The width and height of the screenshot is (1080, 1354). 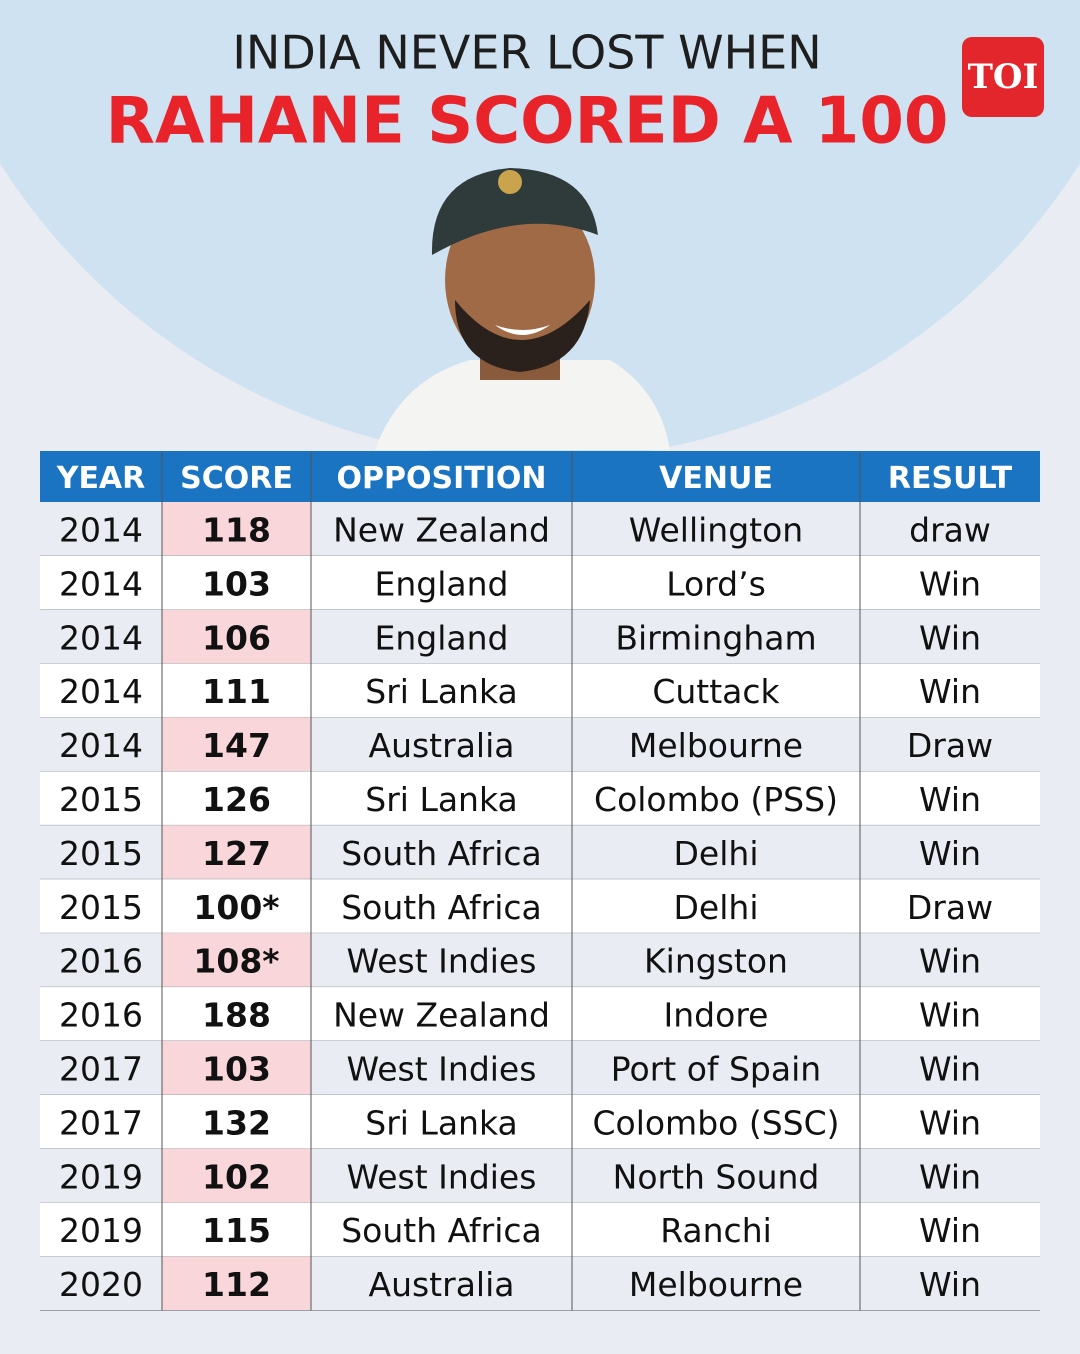 I want to click on column-header: SCORE, so click(x=236, y=478).